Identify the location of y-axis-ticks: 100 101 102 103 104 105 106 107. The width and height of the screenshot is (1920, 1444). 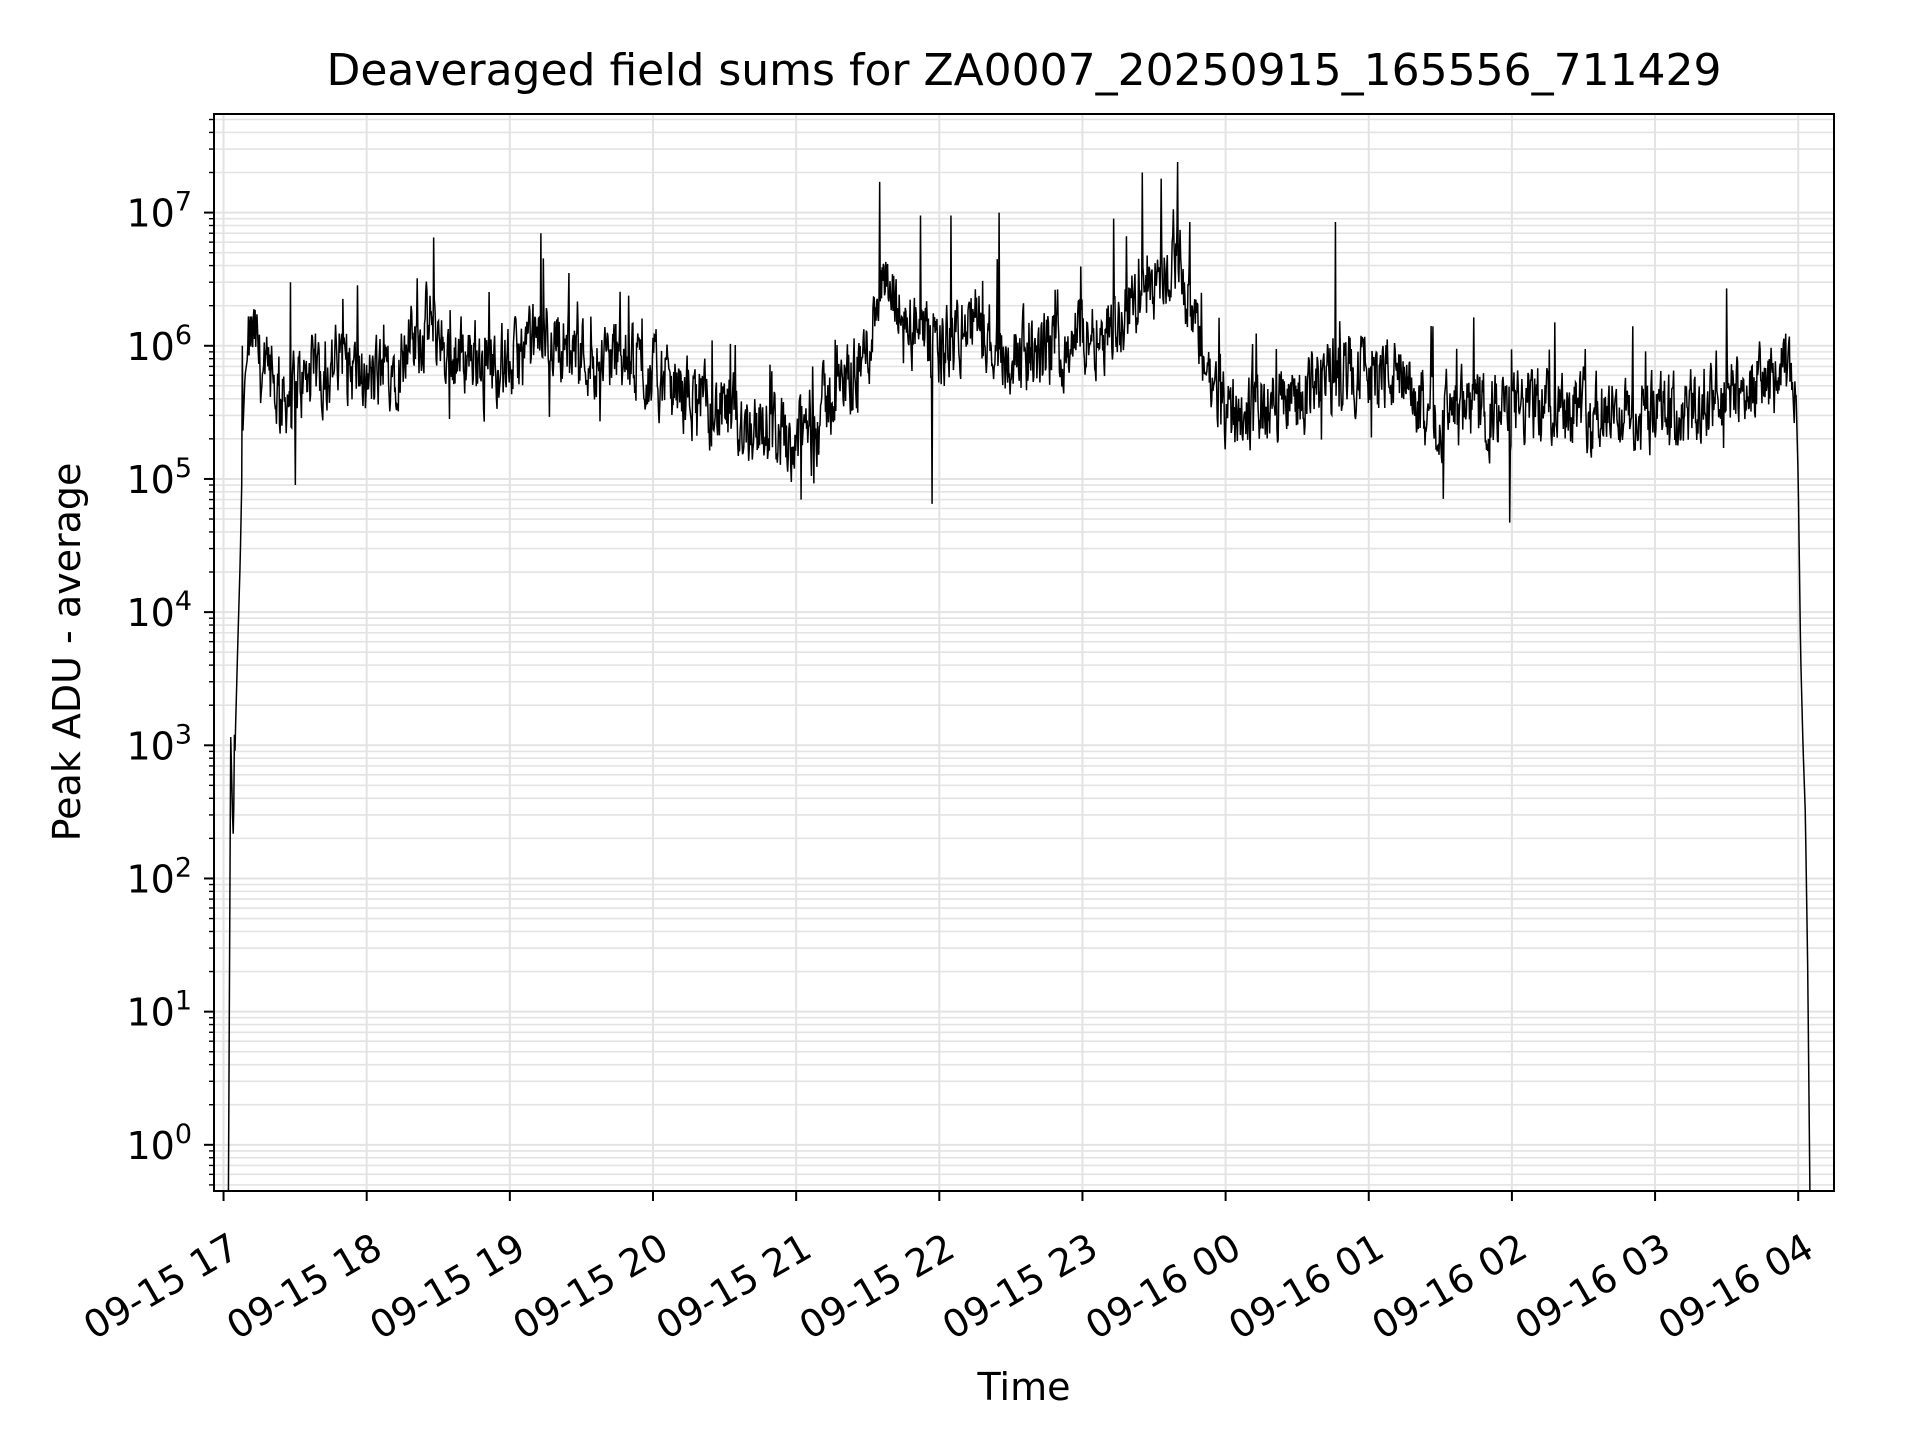
(170, 652).